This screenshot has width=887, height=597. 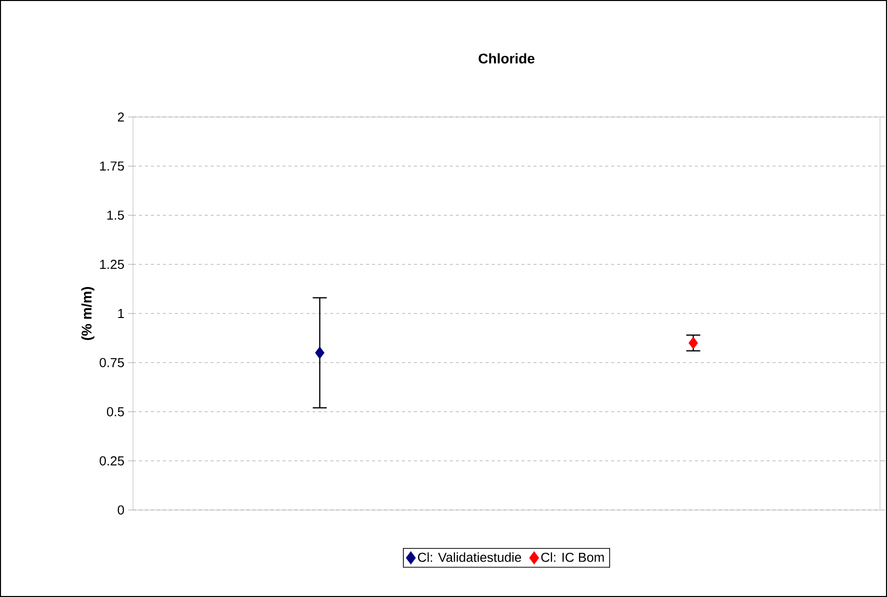 What do you see at coordinates (115, 411) in the screenshot?
I see `y-tick-label: 0.5` at bounding box center [115, 411].